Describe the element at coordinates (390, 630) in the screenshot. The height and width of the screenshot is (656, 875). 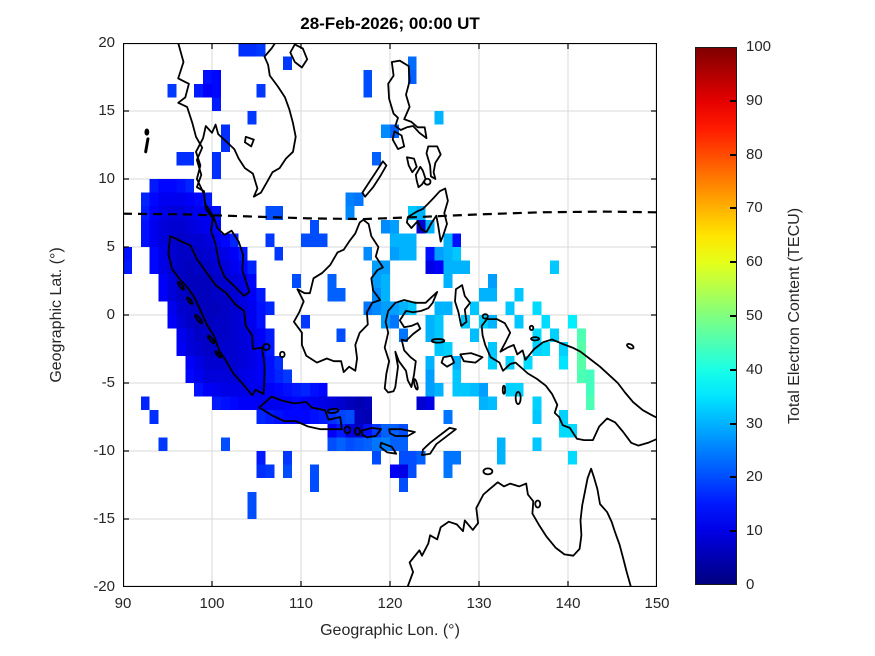
I see `x-axis-label: Geographic Lon. (°)` at that location.